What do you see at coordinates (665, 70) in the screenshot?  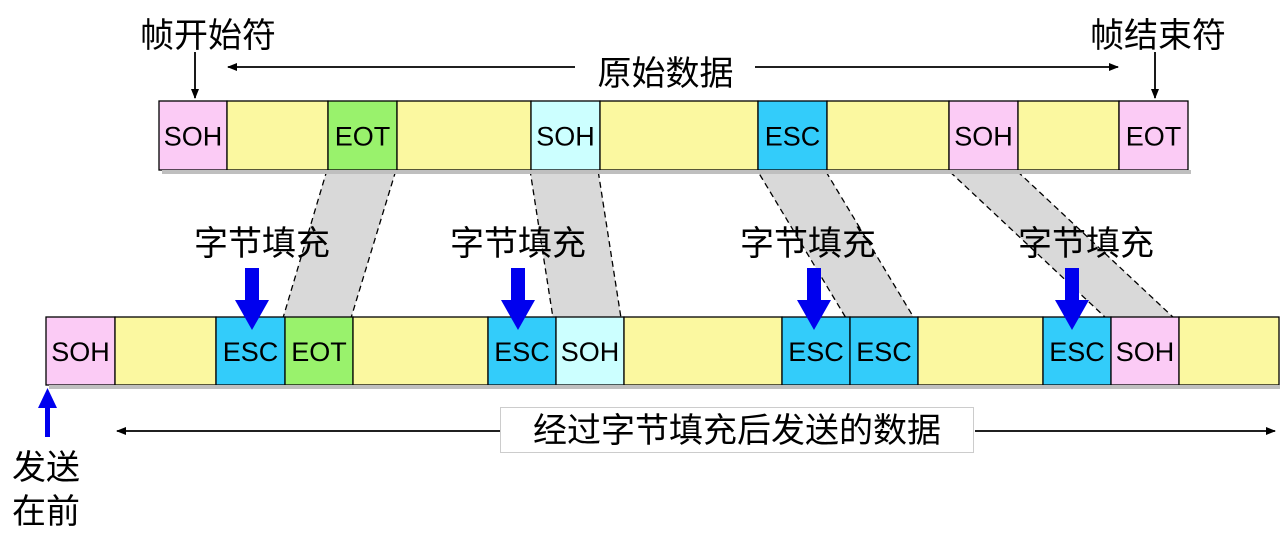 I see `original-data-label: 原始数据` at bounding box center [665, 70].